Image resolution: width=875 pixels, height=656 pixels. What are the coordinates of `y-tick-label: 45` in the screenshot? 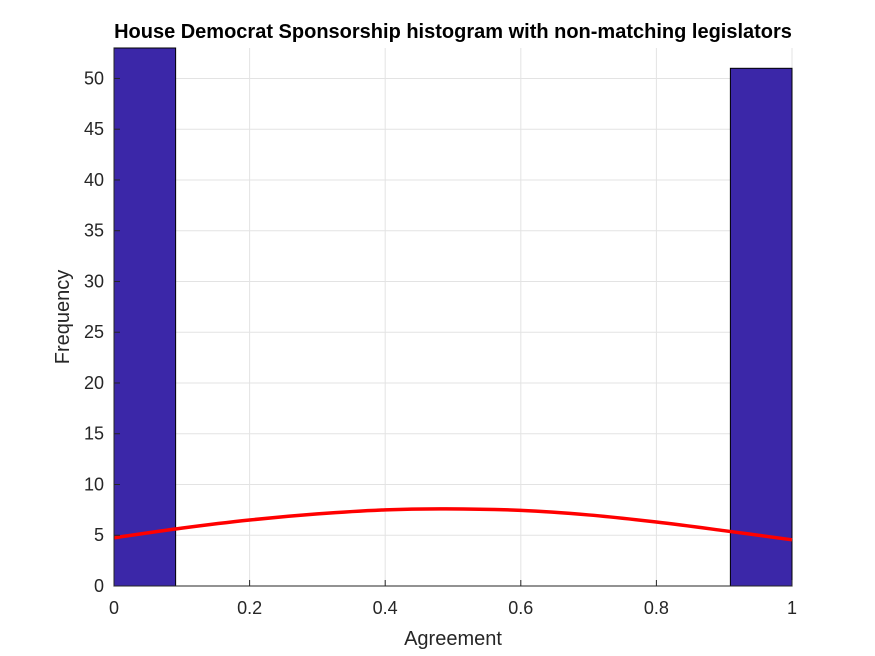 It's located at (94, 129).